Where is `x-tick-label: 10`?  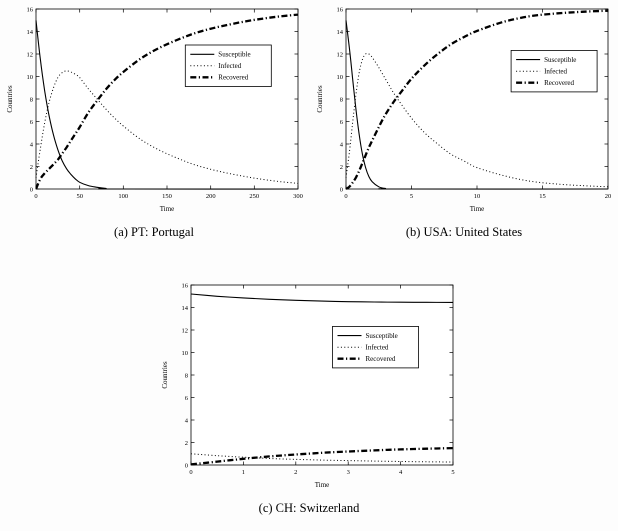 x-tick-label: 10 is located at coordinates (477, 196).